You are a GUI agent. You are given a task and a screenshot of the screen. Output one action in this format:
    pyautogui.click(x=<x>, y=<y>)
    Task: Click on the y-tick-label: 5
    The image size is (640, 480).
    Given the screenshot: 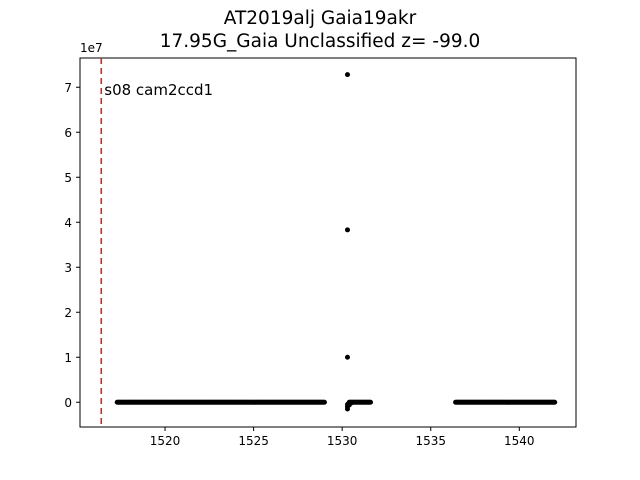 What is the action you would take?
    pyautogui.click(x=68, y=178)
    